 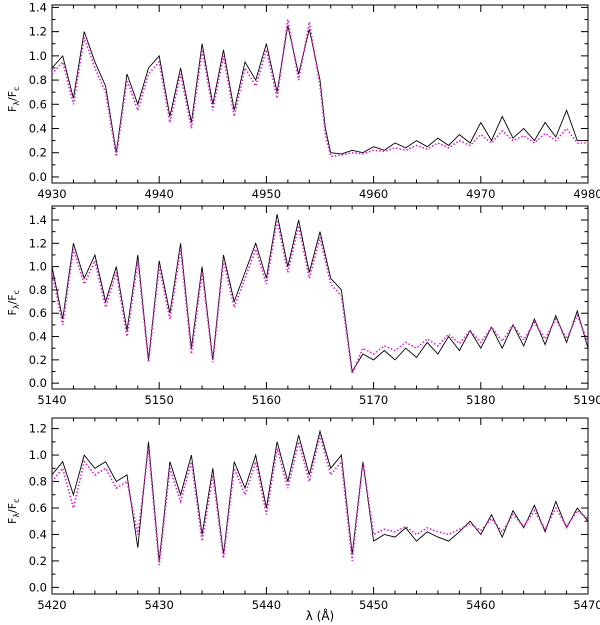 What do you see at coordinates (373, 605) in the screenshot?
I see `x-tick-label: 5450` at bounding box center [373, 605].